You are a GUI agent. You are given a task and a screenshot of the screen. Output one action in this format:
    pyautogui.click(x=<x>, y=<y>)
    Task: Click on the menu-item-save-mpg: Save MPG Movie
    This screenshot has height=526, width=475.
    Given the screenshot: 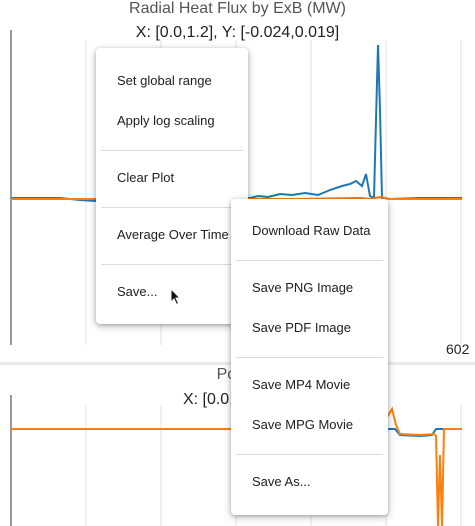 What is the action you would take?
    pyautogui.click(x=303, y=424)
    